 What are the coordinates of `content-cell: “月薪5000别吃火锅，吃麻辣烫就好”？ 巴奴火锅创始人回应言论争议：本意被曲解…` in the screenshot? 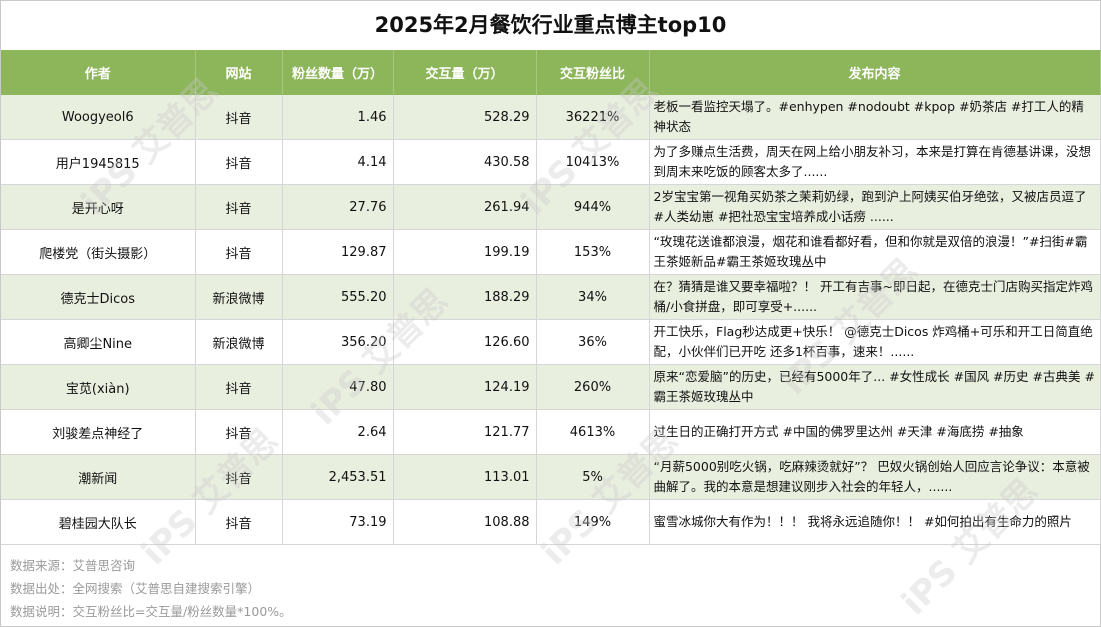 It's located at (875, 477).